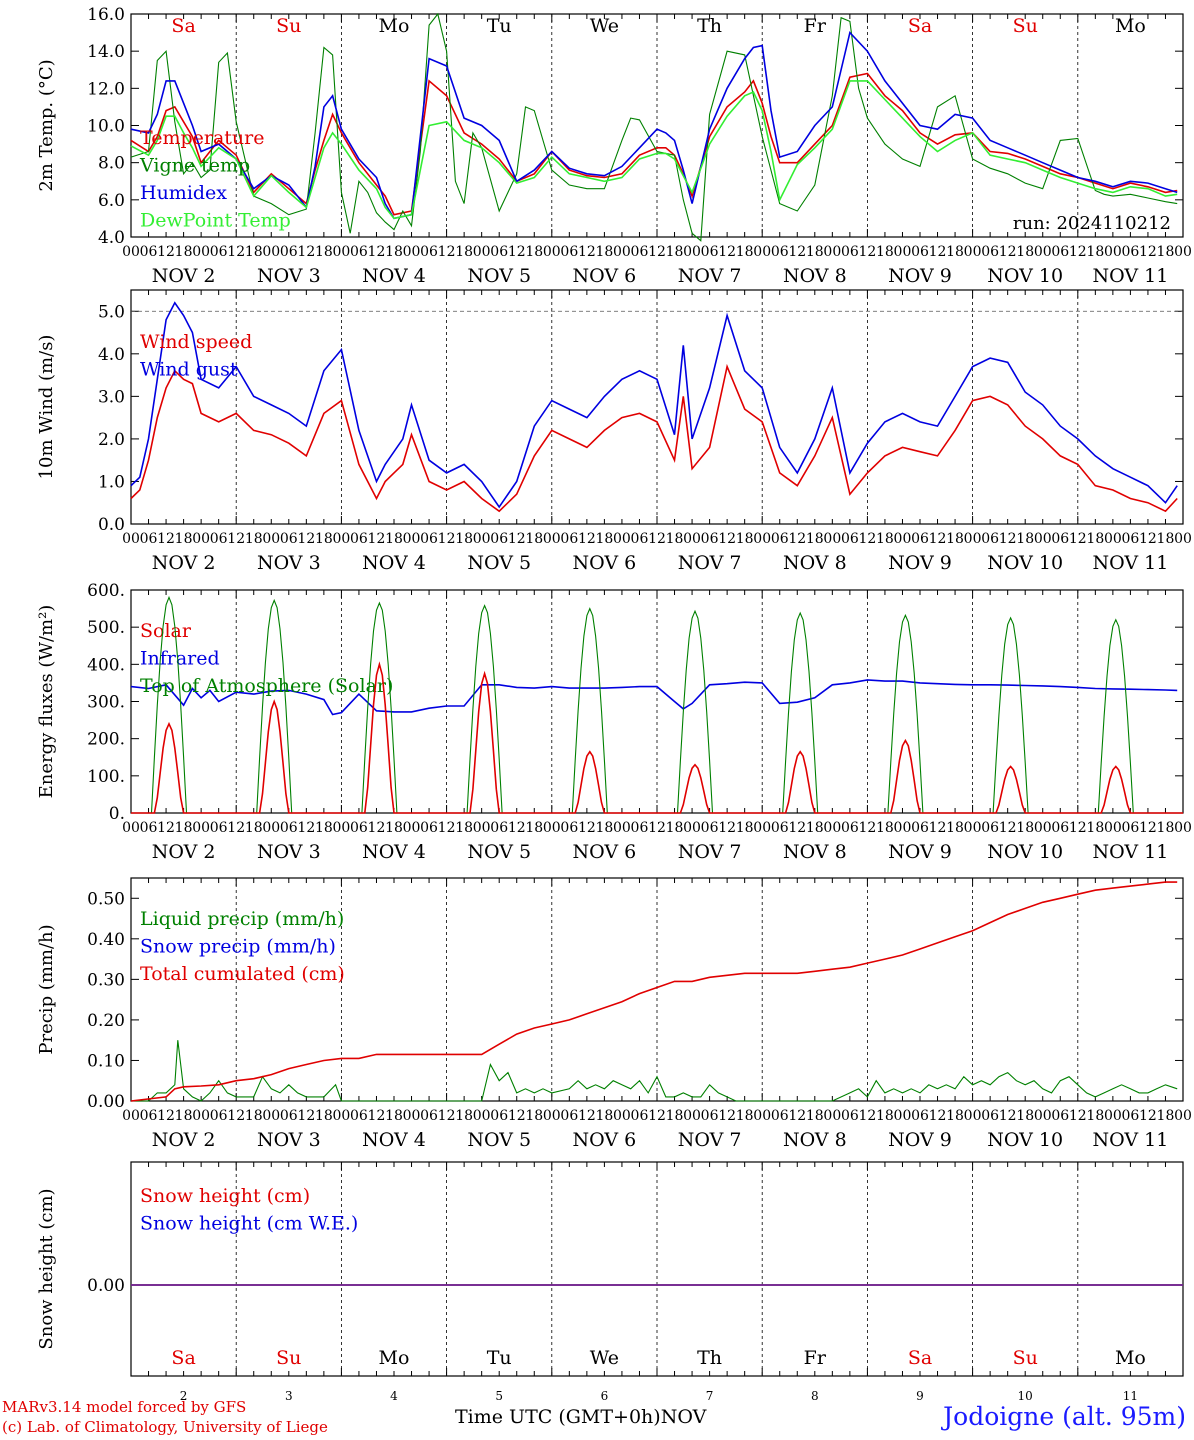 This screenshot has height=1440, width=1194. I want to click on y-tick-label: 100., so click(106, 777).